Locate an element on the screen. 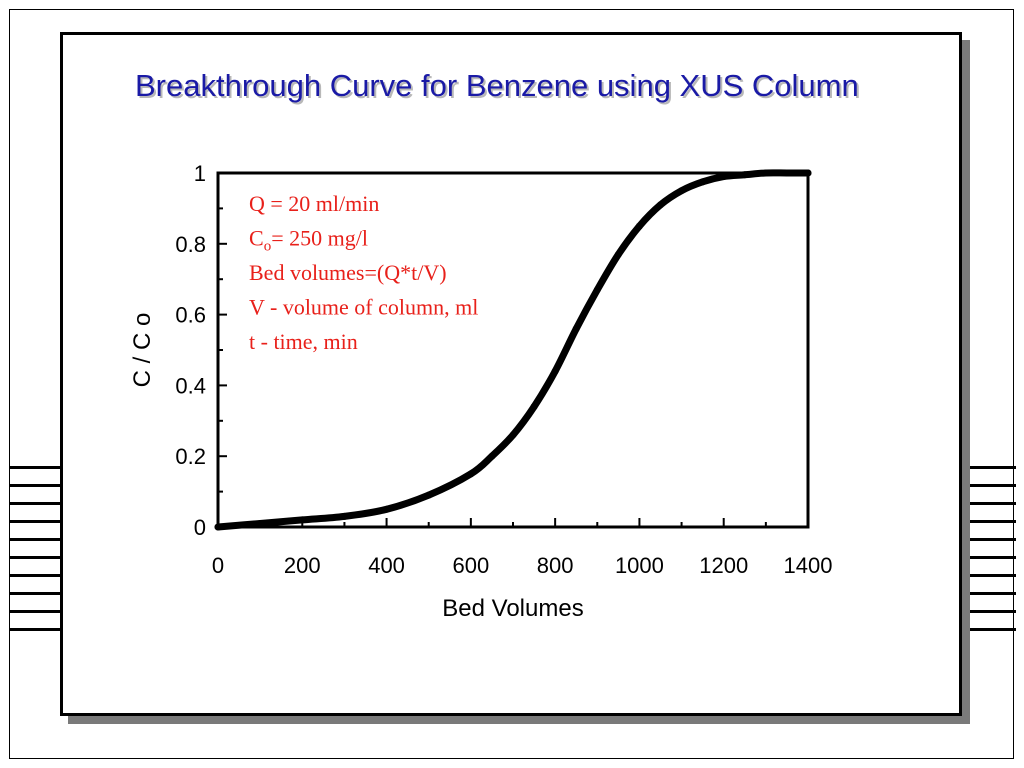 The width and height of the screenshot is (1024, 768). y-tick-label: 0 is located at coordinates (200, 527).